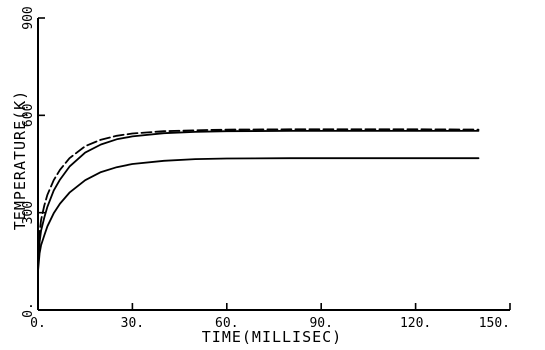  What do you see at coordinates (28, 115) in the screenshot?
I see `y-tick-label: 600` at bounding box center [28, 115].